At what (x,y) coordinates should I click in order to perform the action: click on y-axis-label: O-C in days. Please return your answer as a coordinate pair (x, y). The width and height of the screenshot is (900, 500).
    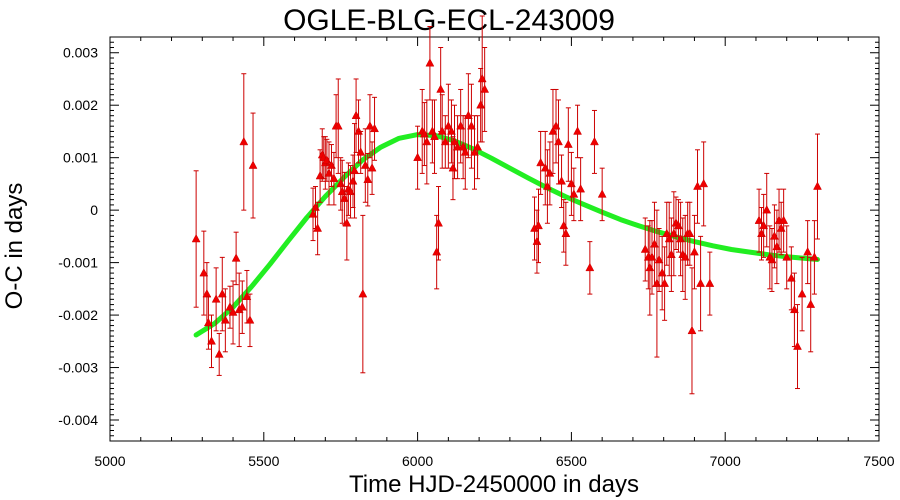
    Looking at the image, I should click on (14, 246).